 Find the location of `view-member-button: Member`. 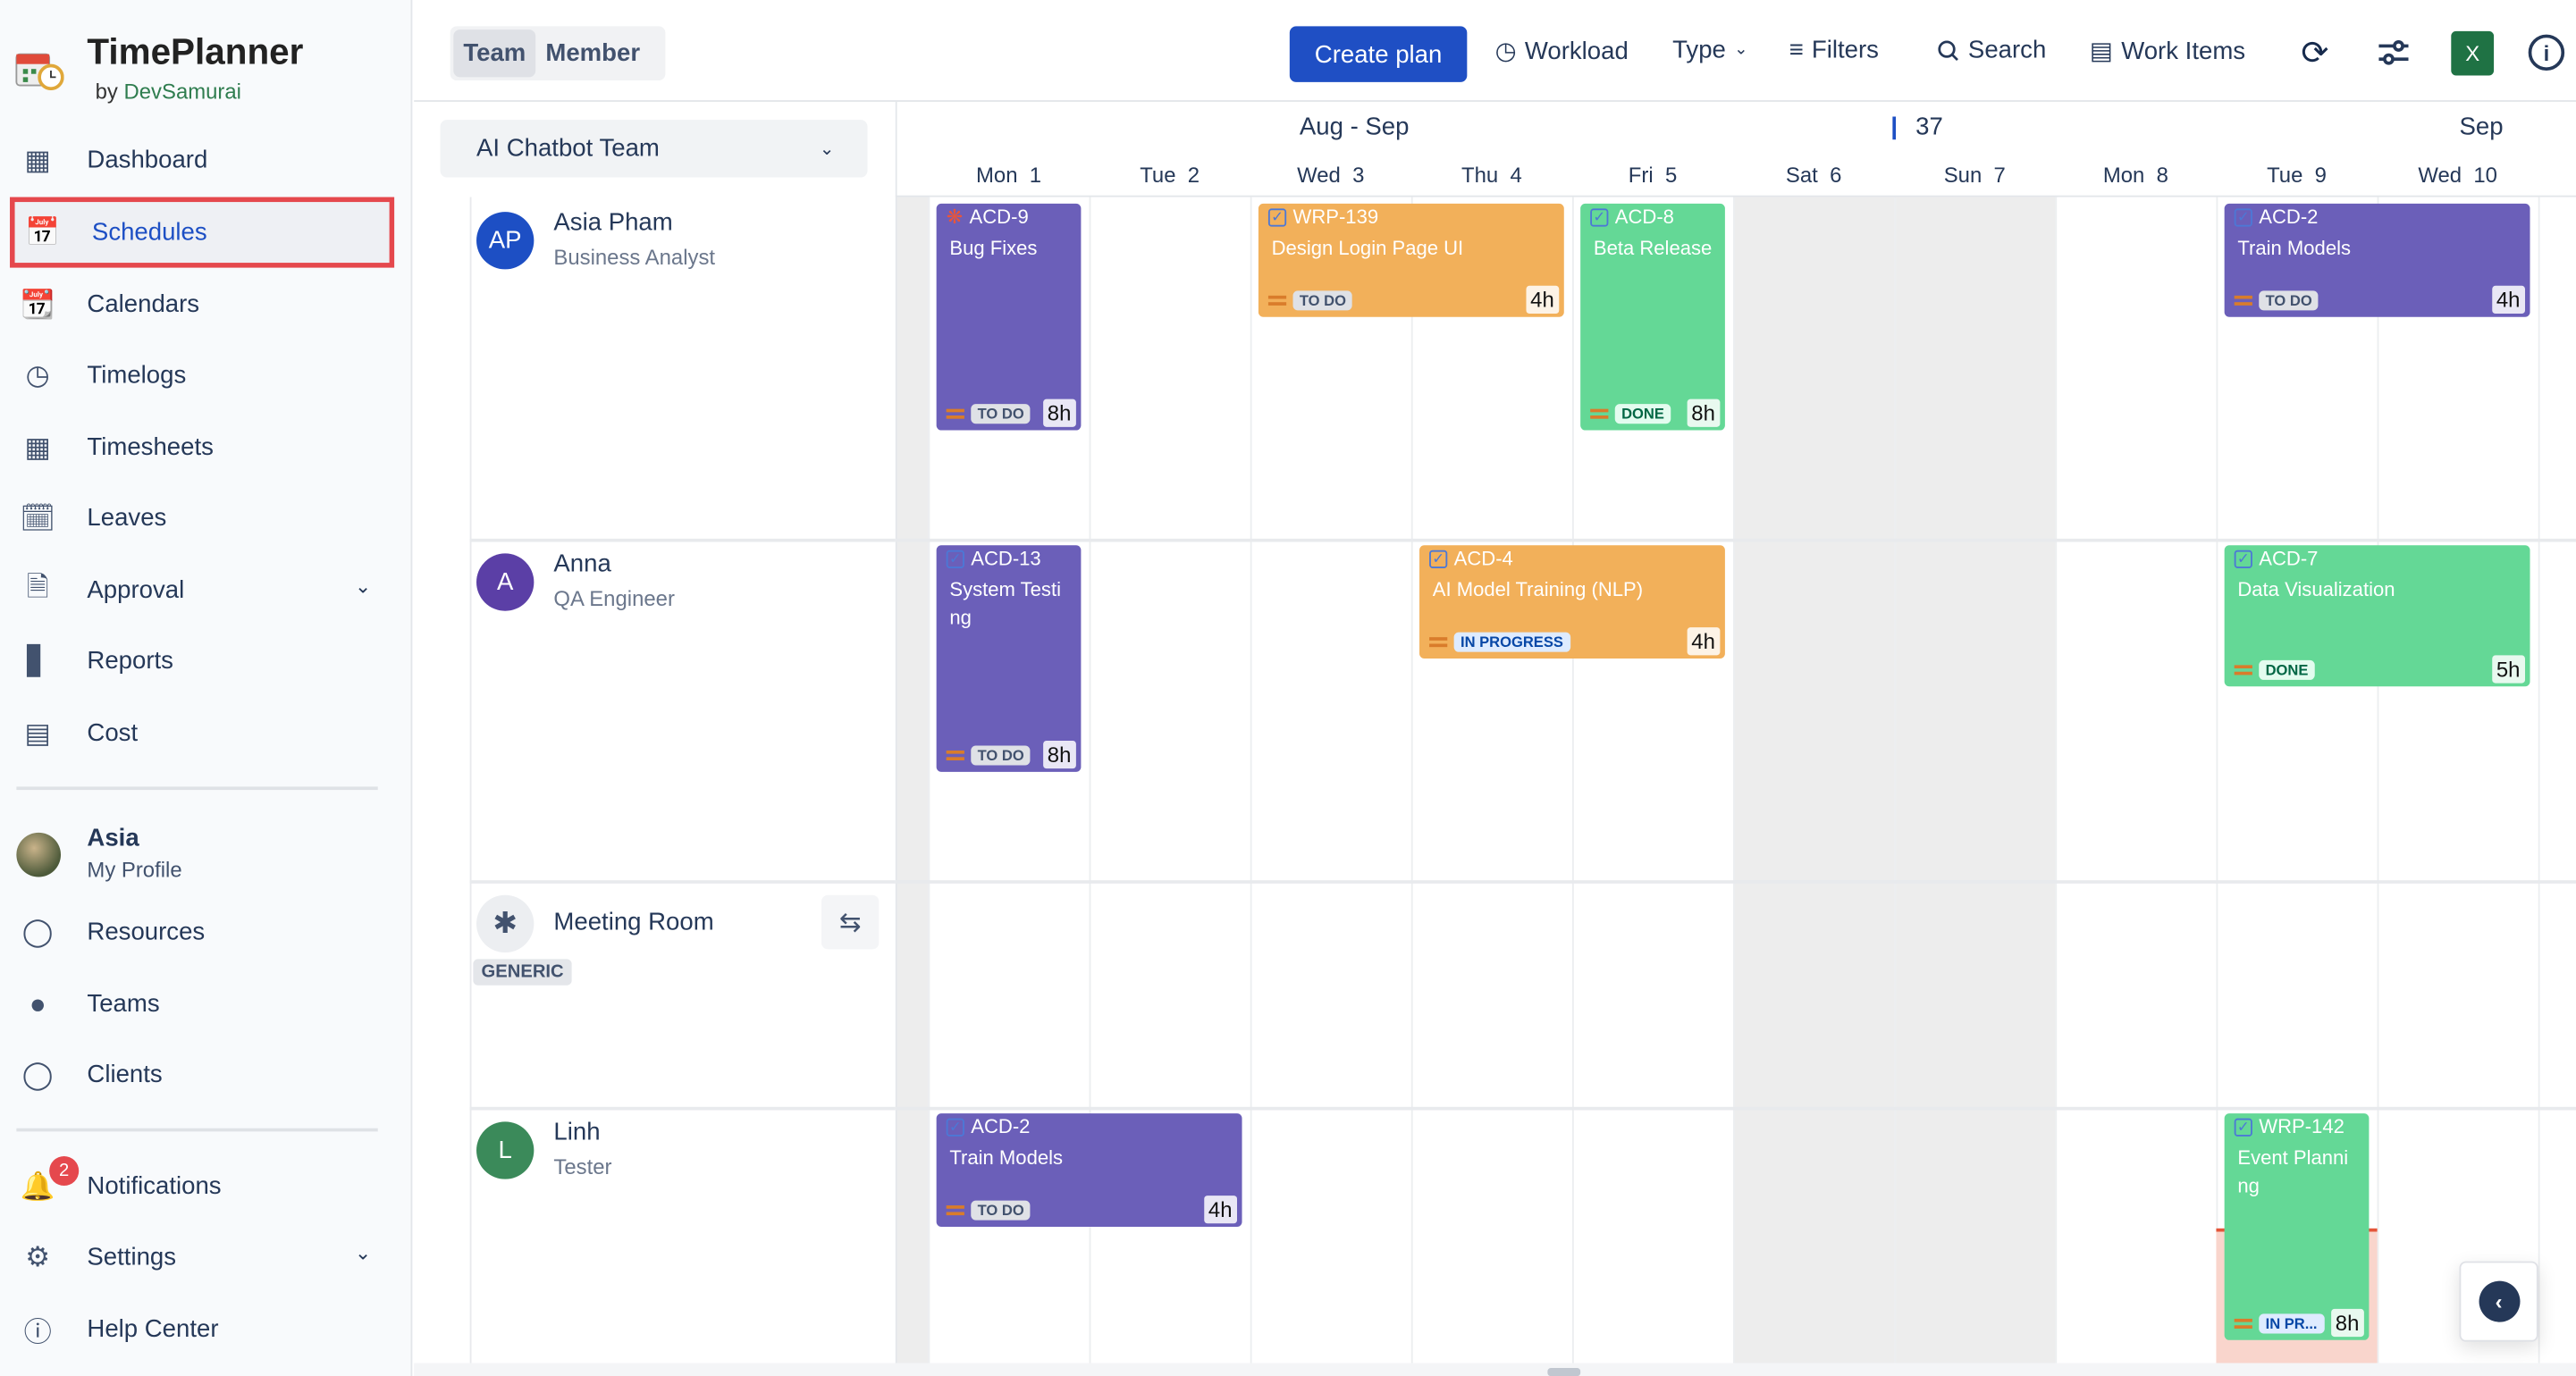

view-member-button: Member is located at coordinates (593, 53).